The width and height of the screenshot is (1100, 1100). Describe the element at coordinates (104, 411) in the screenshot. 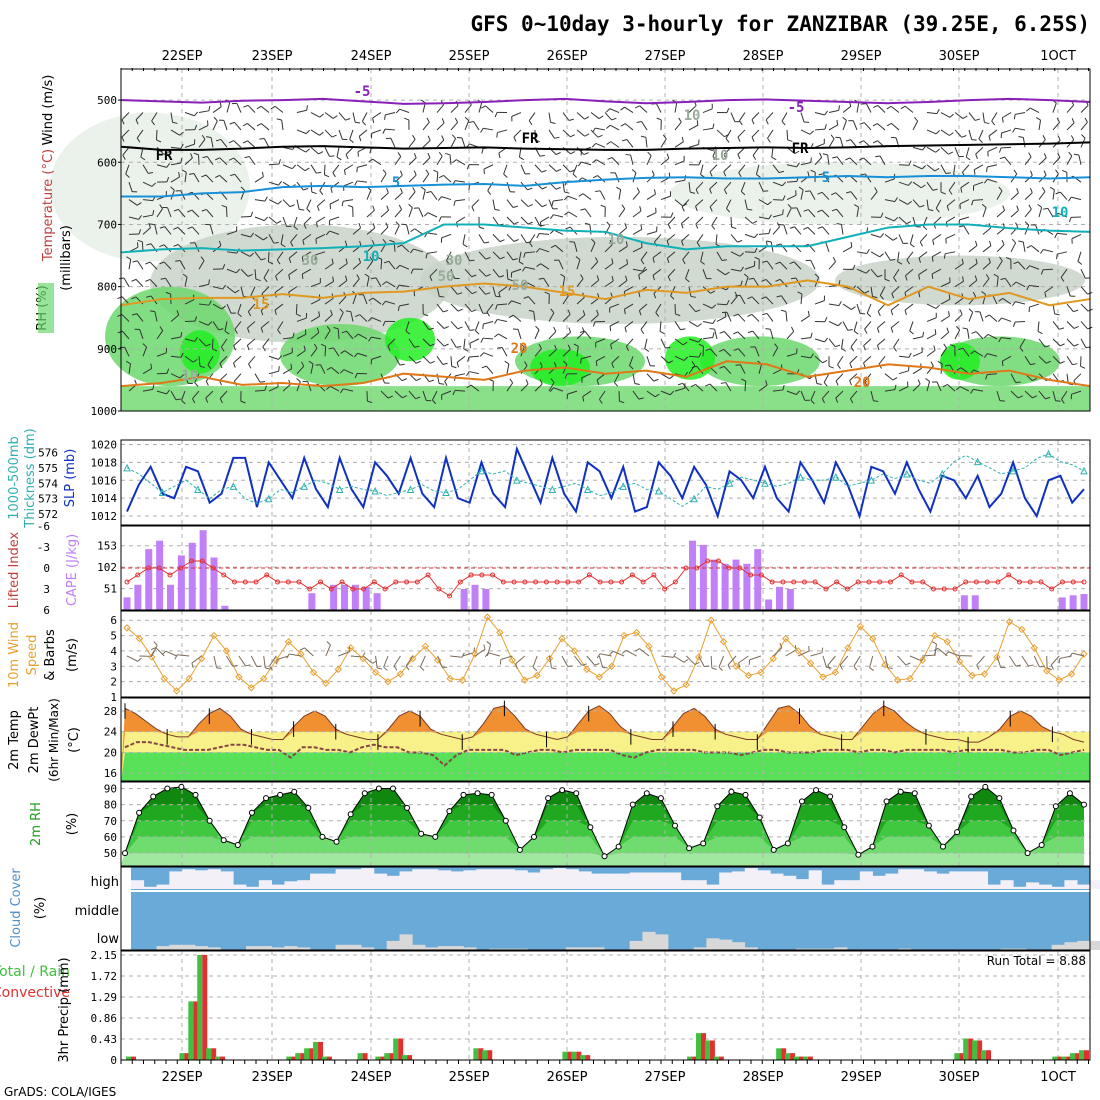

I see `y-tick-label: 1000` at that location.